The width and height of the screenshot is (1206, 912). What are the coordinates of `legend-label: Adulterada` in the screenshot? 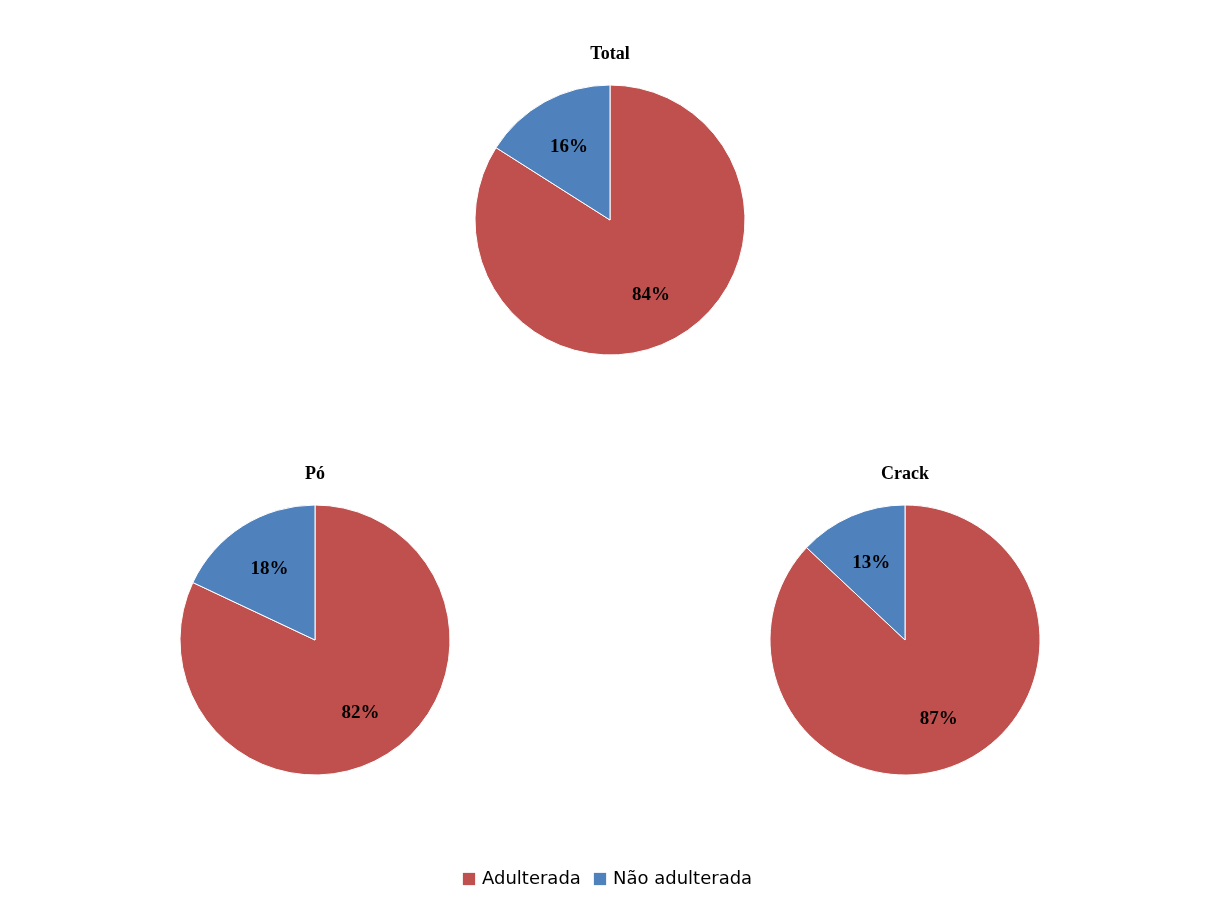 It's located at (531, 877).